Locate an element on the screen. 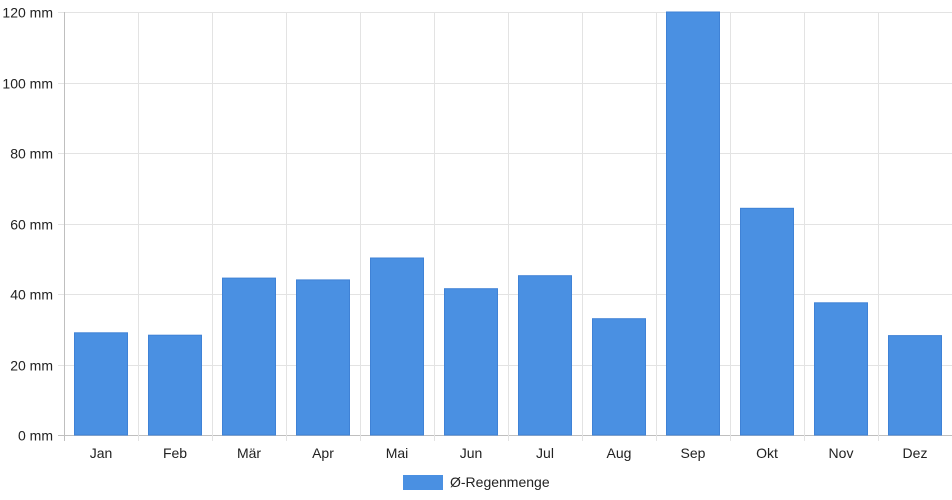  x-tick-label: Aug is located at coordinates (619, 453).